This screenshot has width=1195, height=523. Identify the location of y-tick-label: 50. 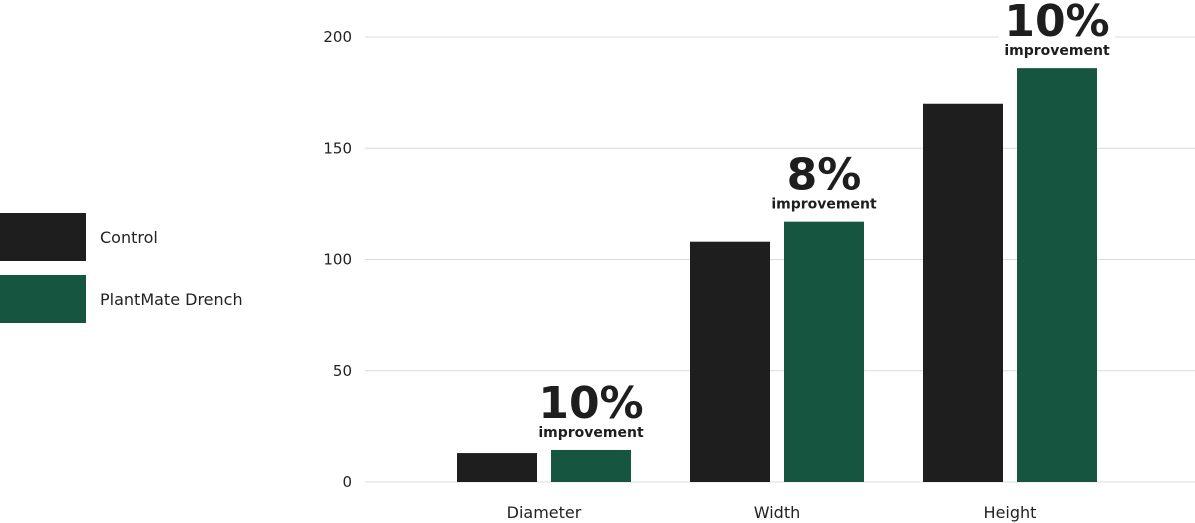
(342, 371).